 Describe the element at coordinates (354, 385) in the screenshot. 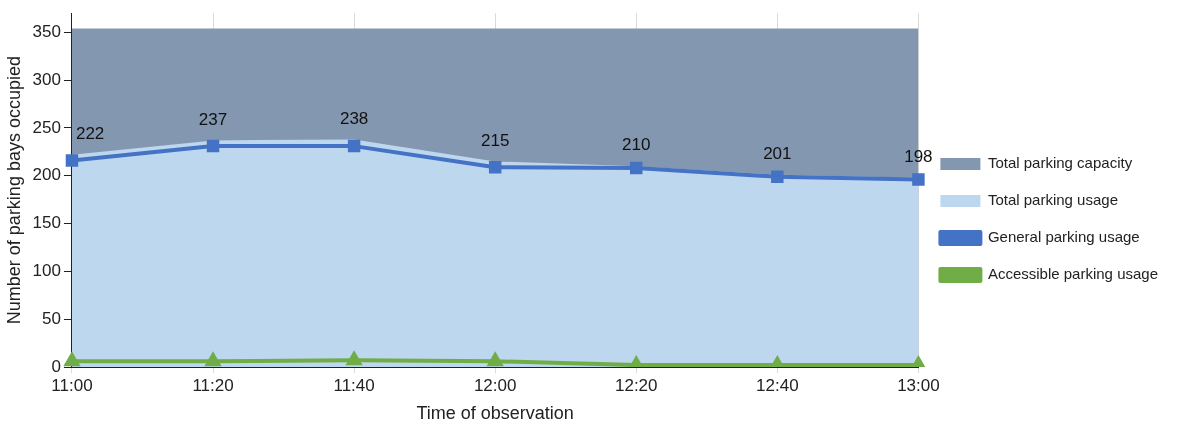

I see `x-tick-label: 11:40` at that location.